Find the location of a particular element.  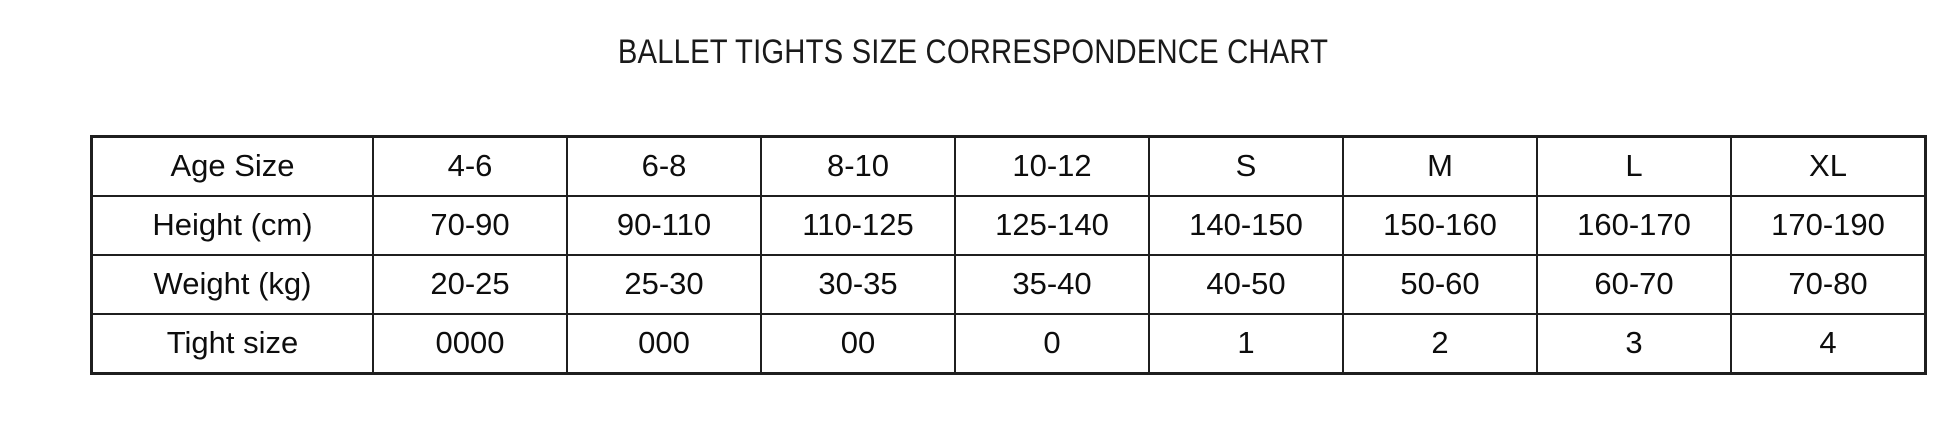

cell-weight-8: 70-80 is located at coordinates (1828, 284).